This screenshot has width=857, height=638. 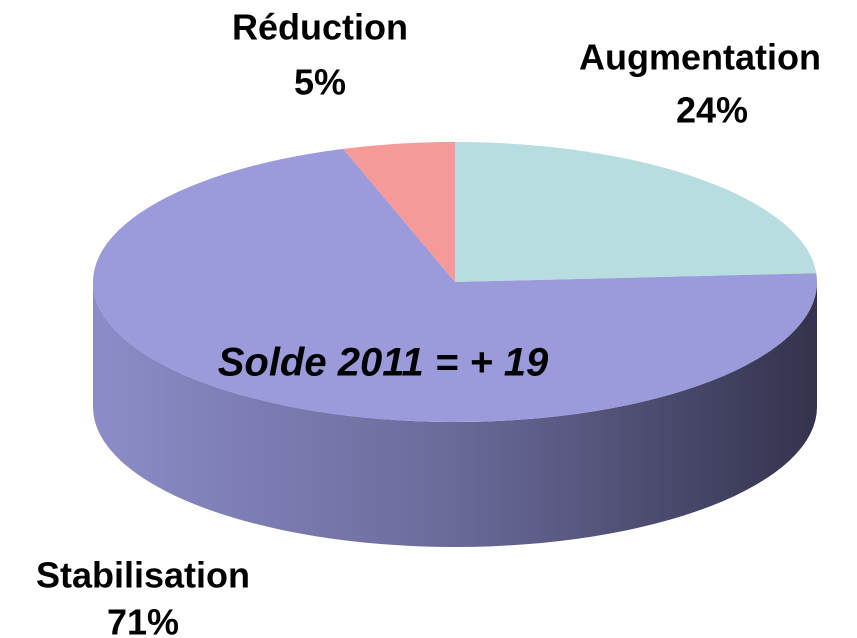 I want to click on slice-value-label: 24%, so click(x=712, y=110).